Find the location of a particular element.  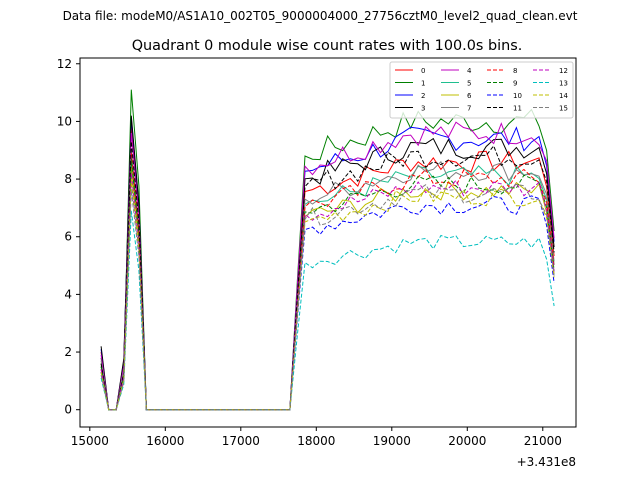

legend-label-module-13: 13 is located at coordinates (563, 84).